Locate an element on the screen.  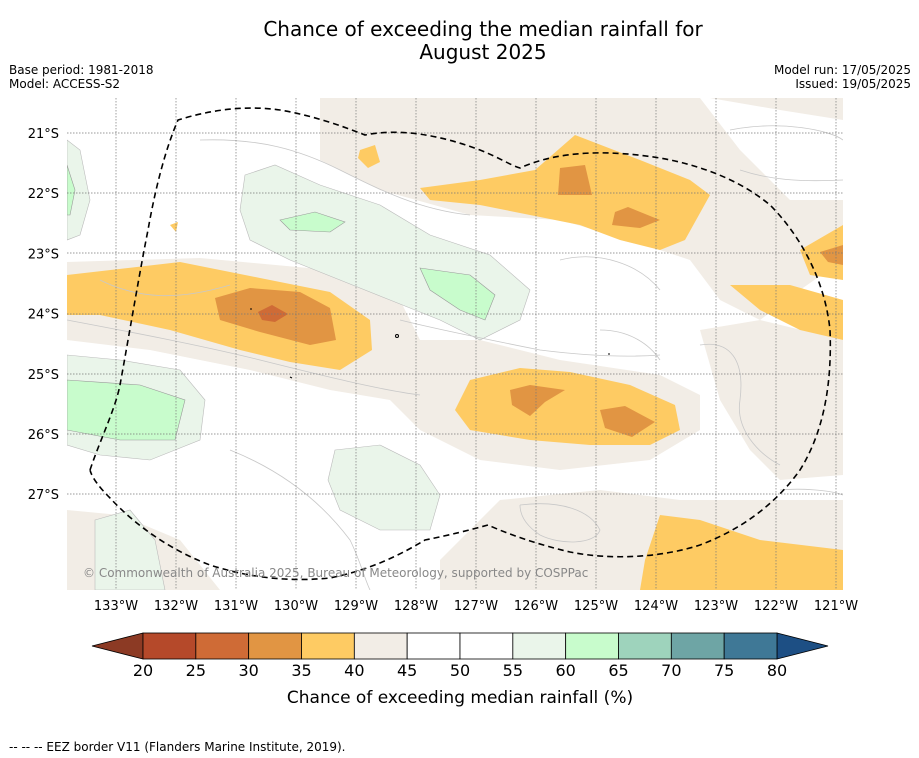
lon-label: 127°W is located at coordinates (476, 606).